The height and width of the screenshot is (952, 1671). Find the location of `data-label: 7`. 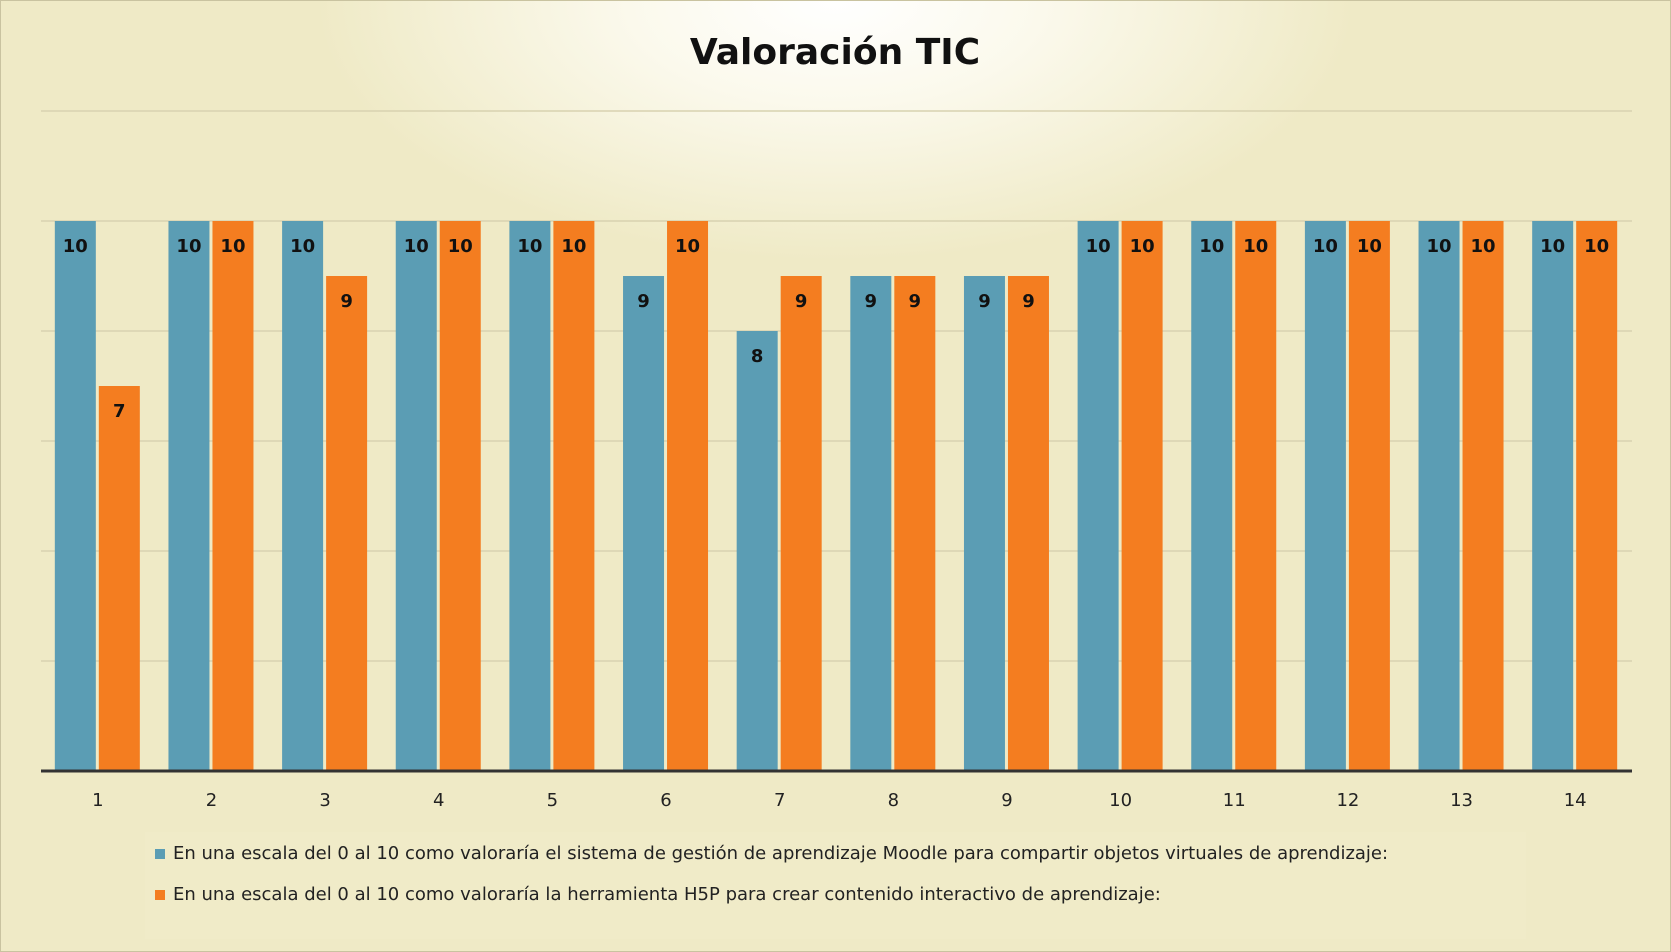

data-label: 7 is located at coordinates (119, 411).